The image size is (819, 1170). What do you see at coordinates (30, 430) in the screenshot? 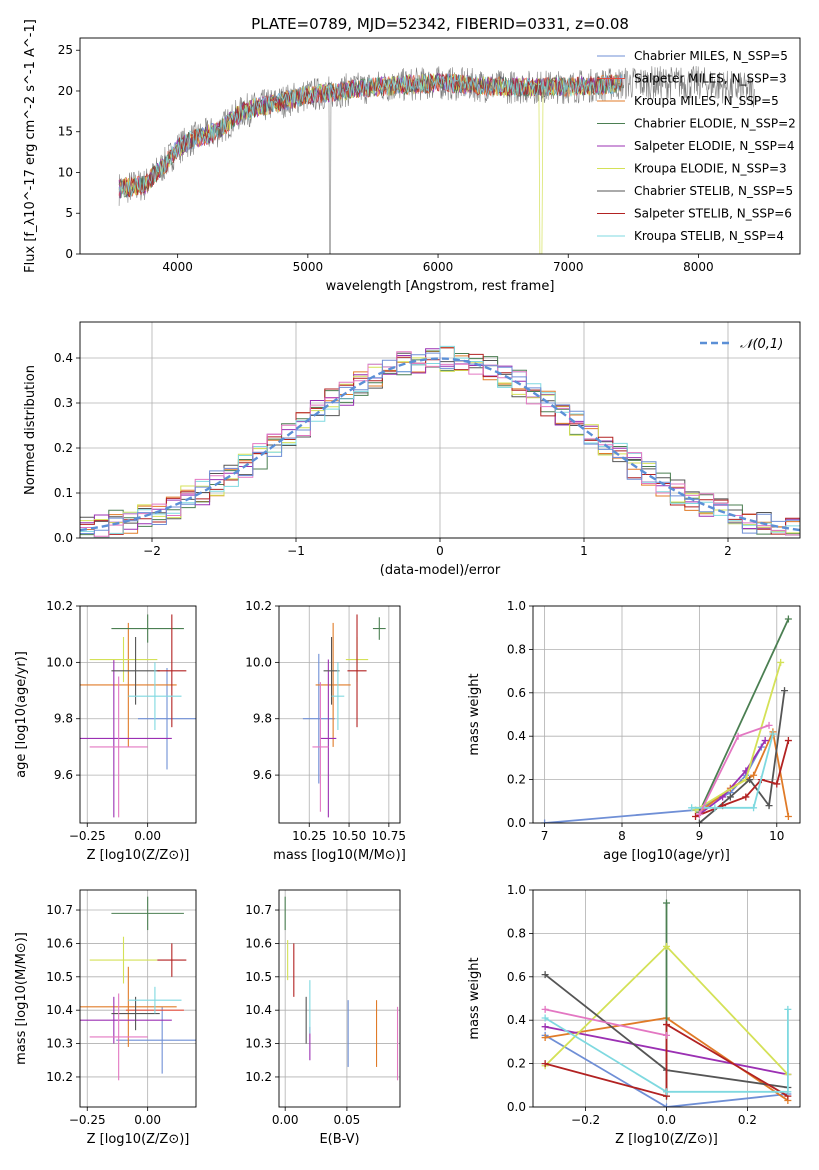
I see `y-axis-label: Normed distribution` at bounding box center [30, 430].